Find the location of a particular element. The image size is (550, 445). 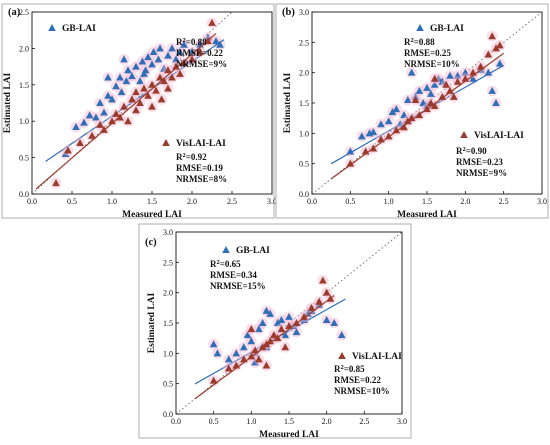

y-tick-label: 0.0 is located at coordinates (304, 194).